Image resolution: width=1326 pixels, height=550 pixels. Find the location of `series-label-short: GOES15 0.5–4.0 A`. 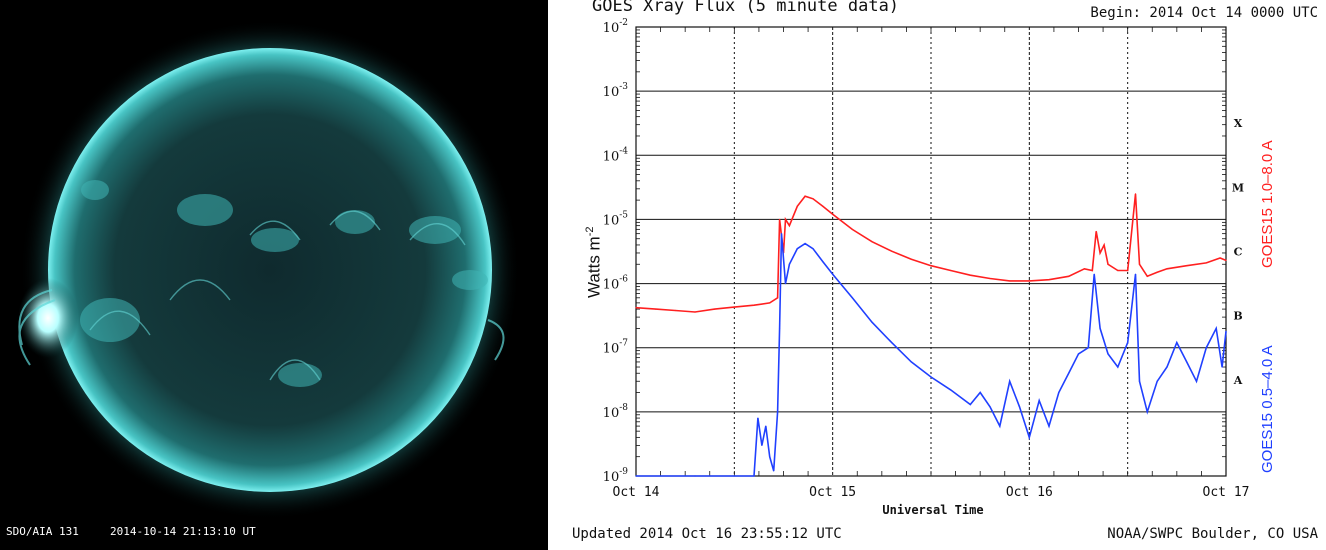

series-label-short: GOES15 0.5–4.0 A is located at coordinates (1267, 409).